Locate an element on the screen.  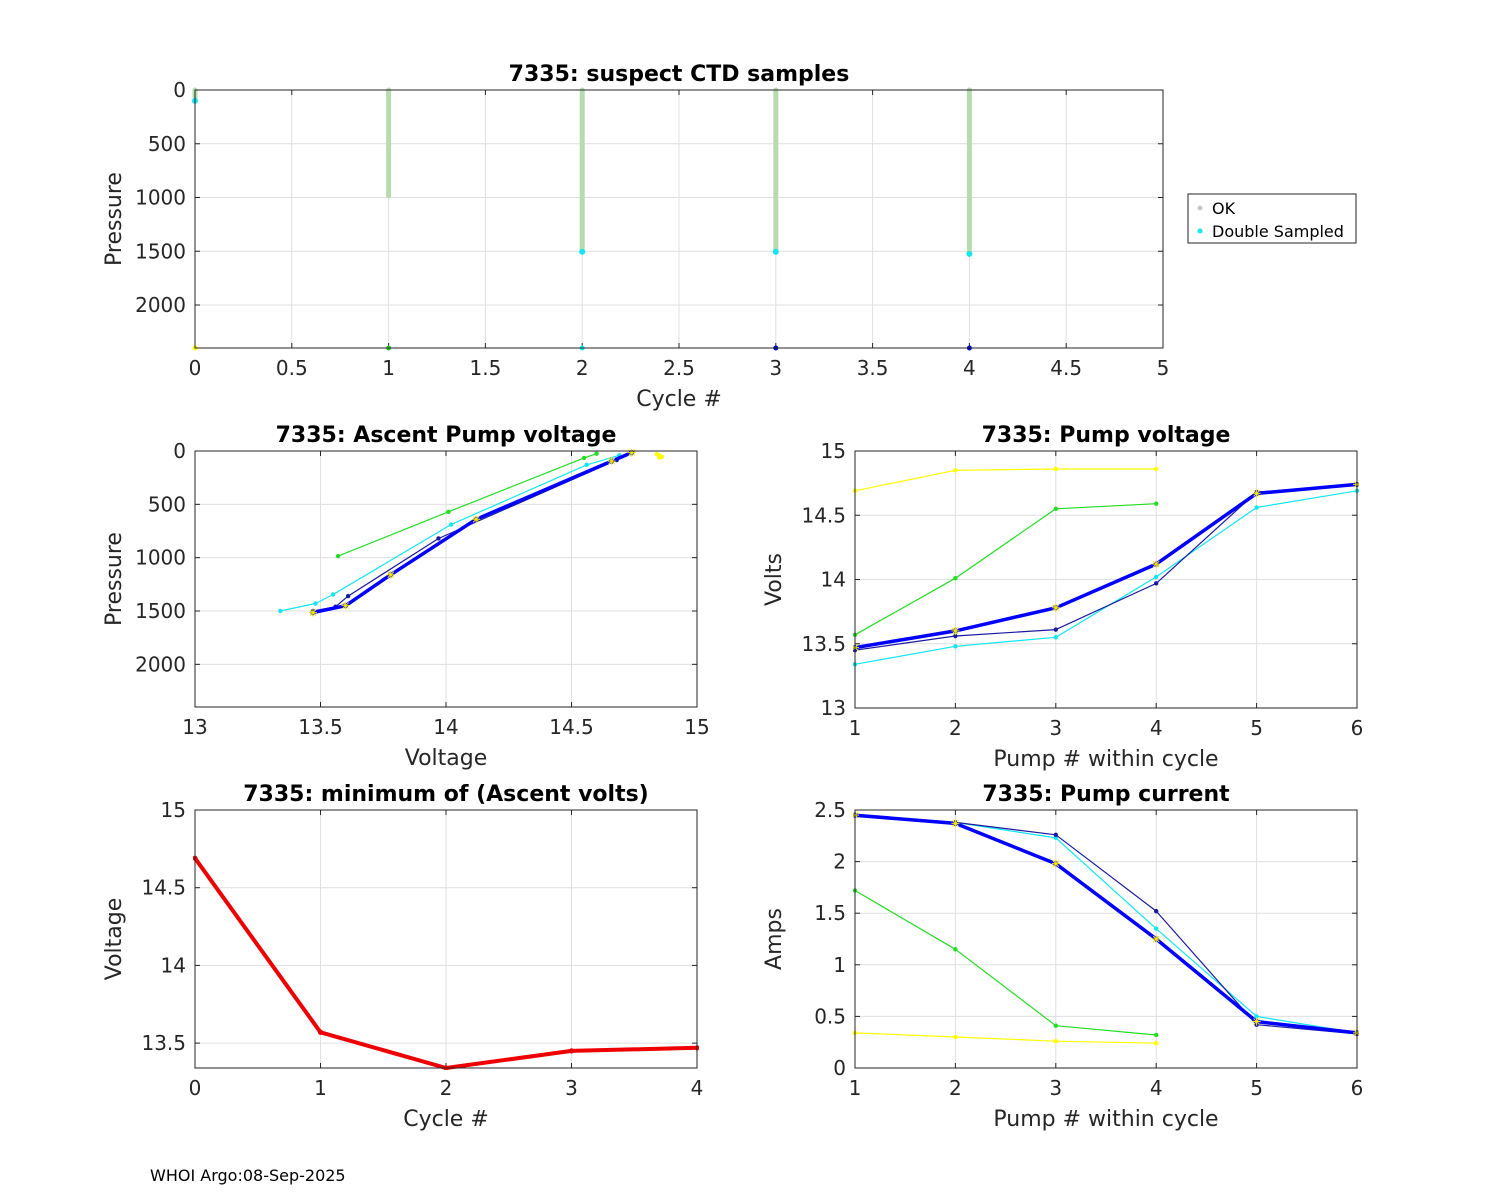
minvolt-xlabel: Cycle # is located at coordinates (446, 1119).